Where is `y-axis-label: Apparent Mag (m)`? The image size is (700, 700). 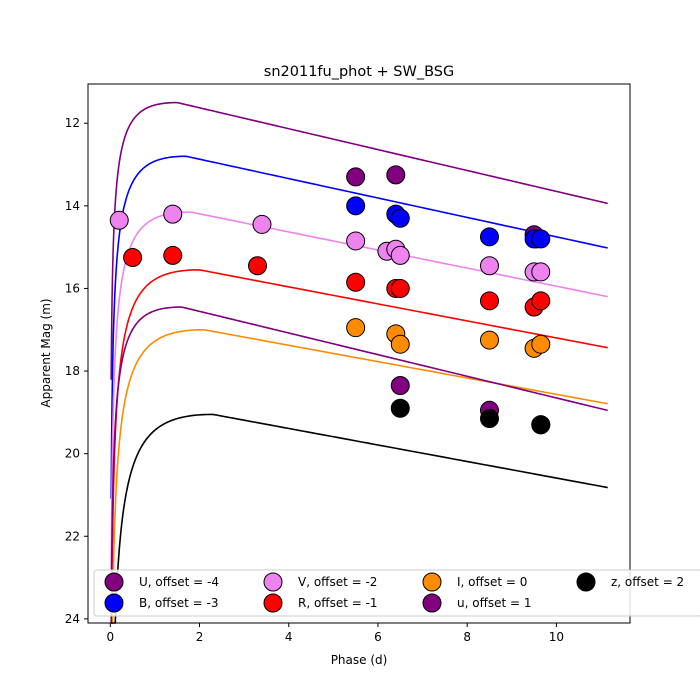
y-axis-label: Apparent Mag (m) is located at coordinates (46, 352).